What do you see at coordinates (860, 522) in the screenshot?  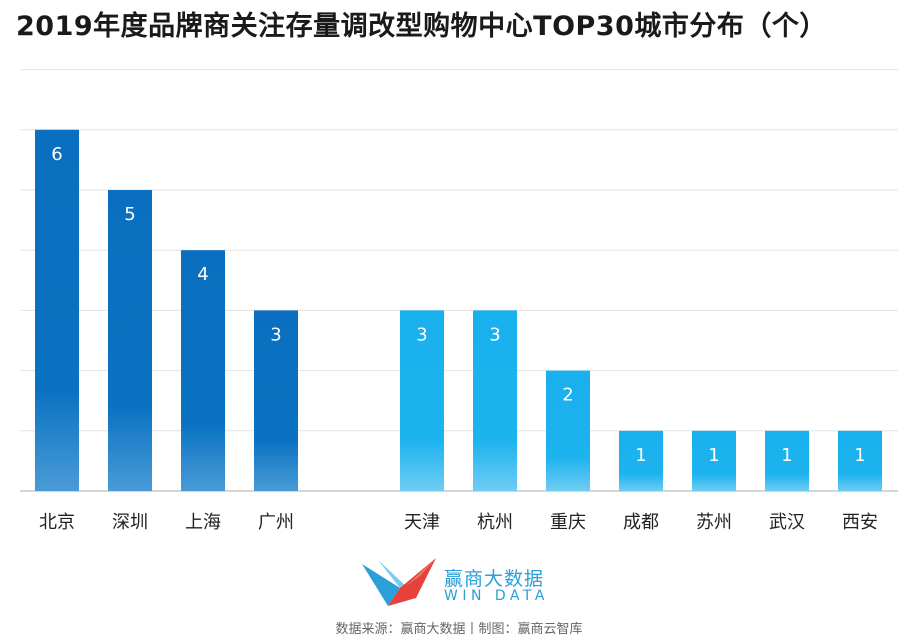 I see `category-label: 西安` at bounding box center [860, 522].